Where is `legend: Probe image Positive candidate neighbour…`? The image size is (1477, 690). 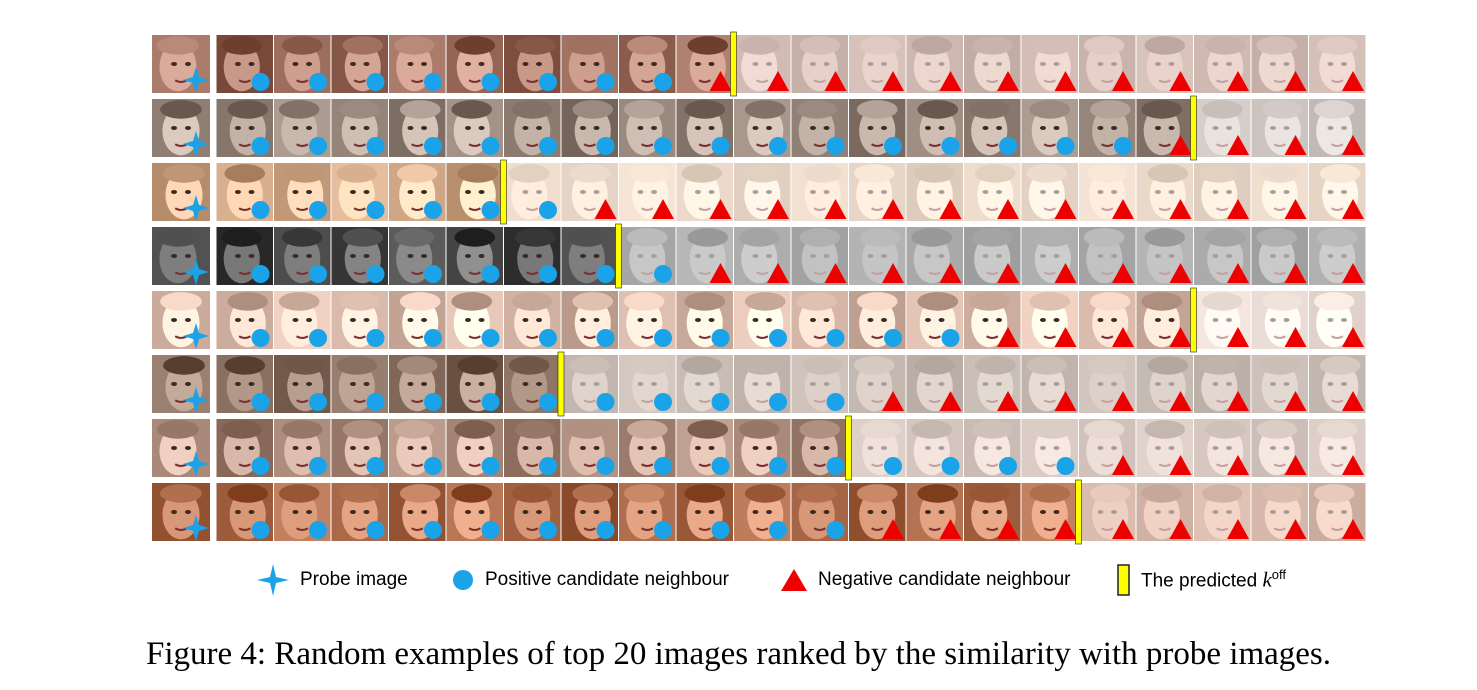 legend: Probe image Positive candidate neighbour… is located at coordinates (738, 582).